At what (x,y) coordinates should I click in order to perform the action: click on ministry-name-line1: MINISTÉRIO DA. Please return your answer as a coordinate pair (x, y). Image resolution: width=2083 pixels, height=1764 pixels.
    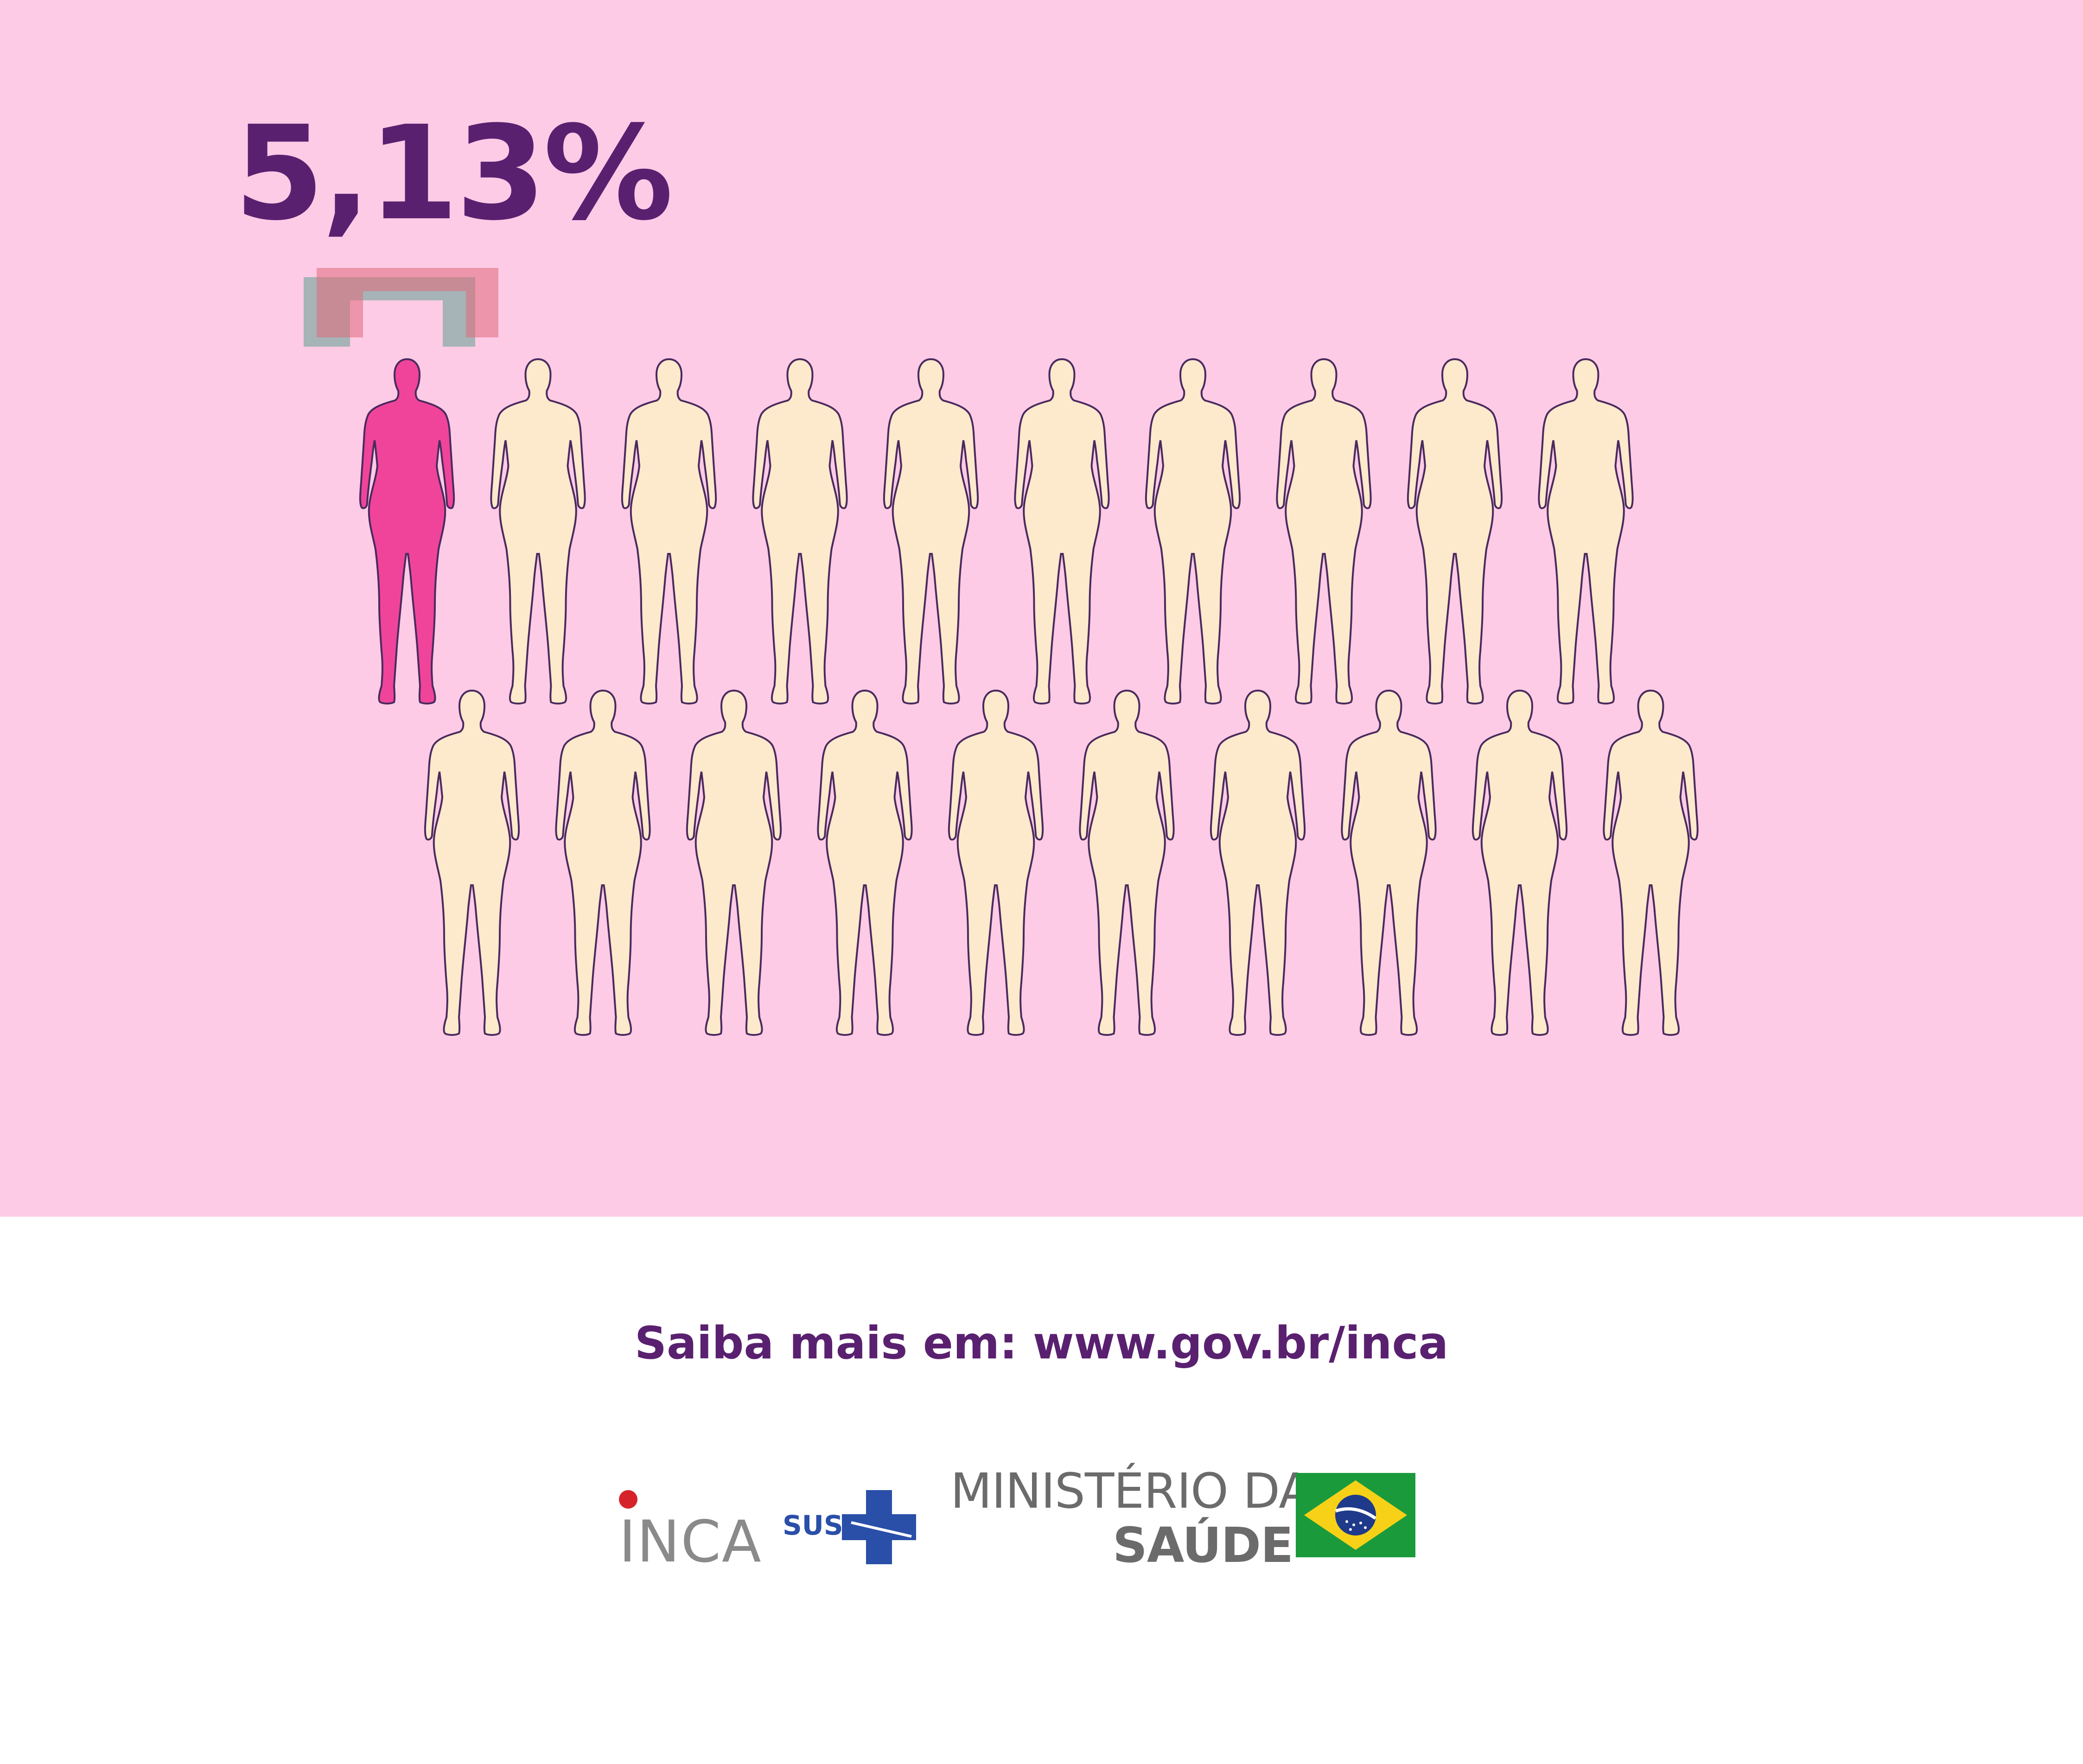
    Looking at the image, I should click on (1131, 1491).